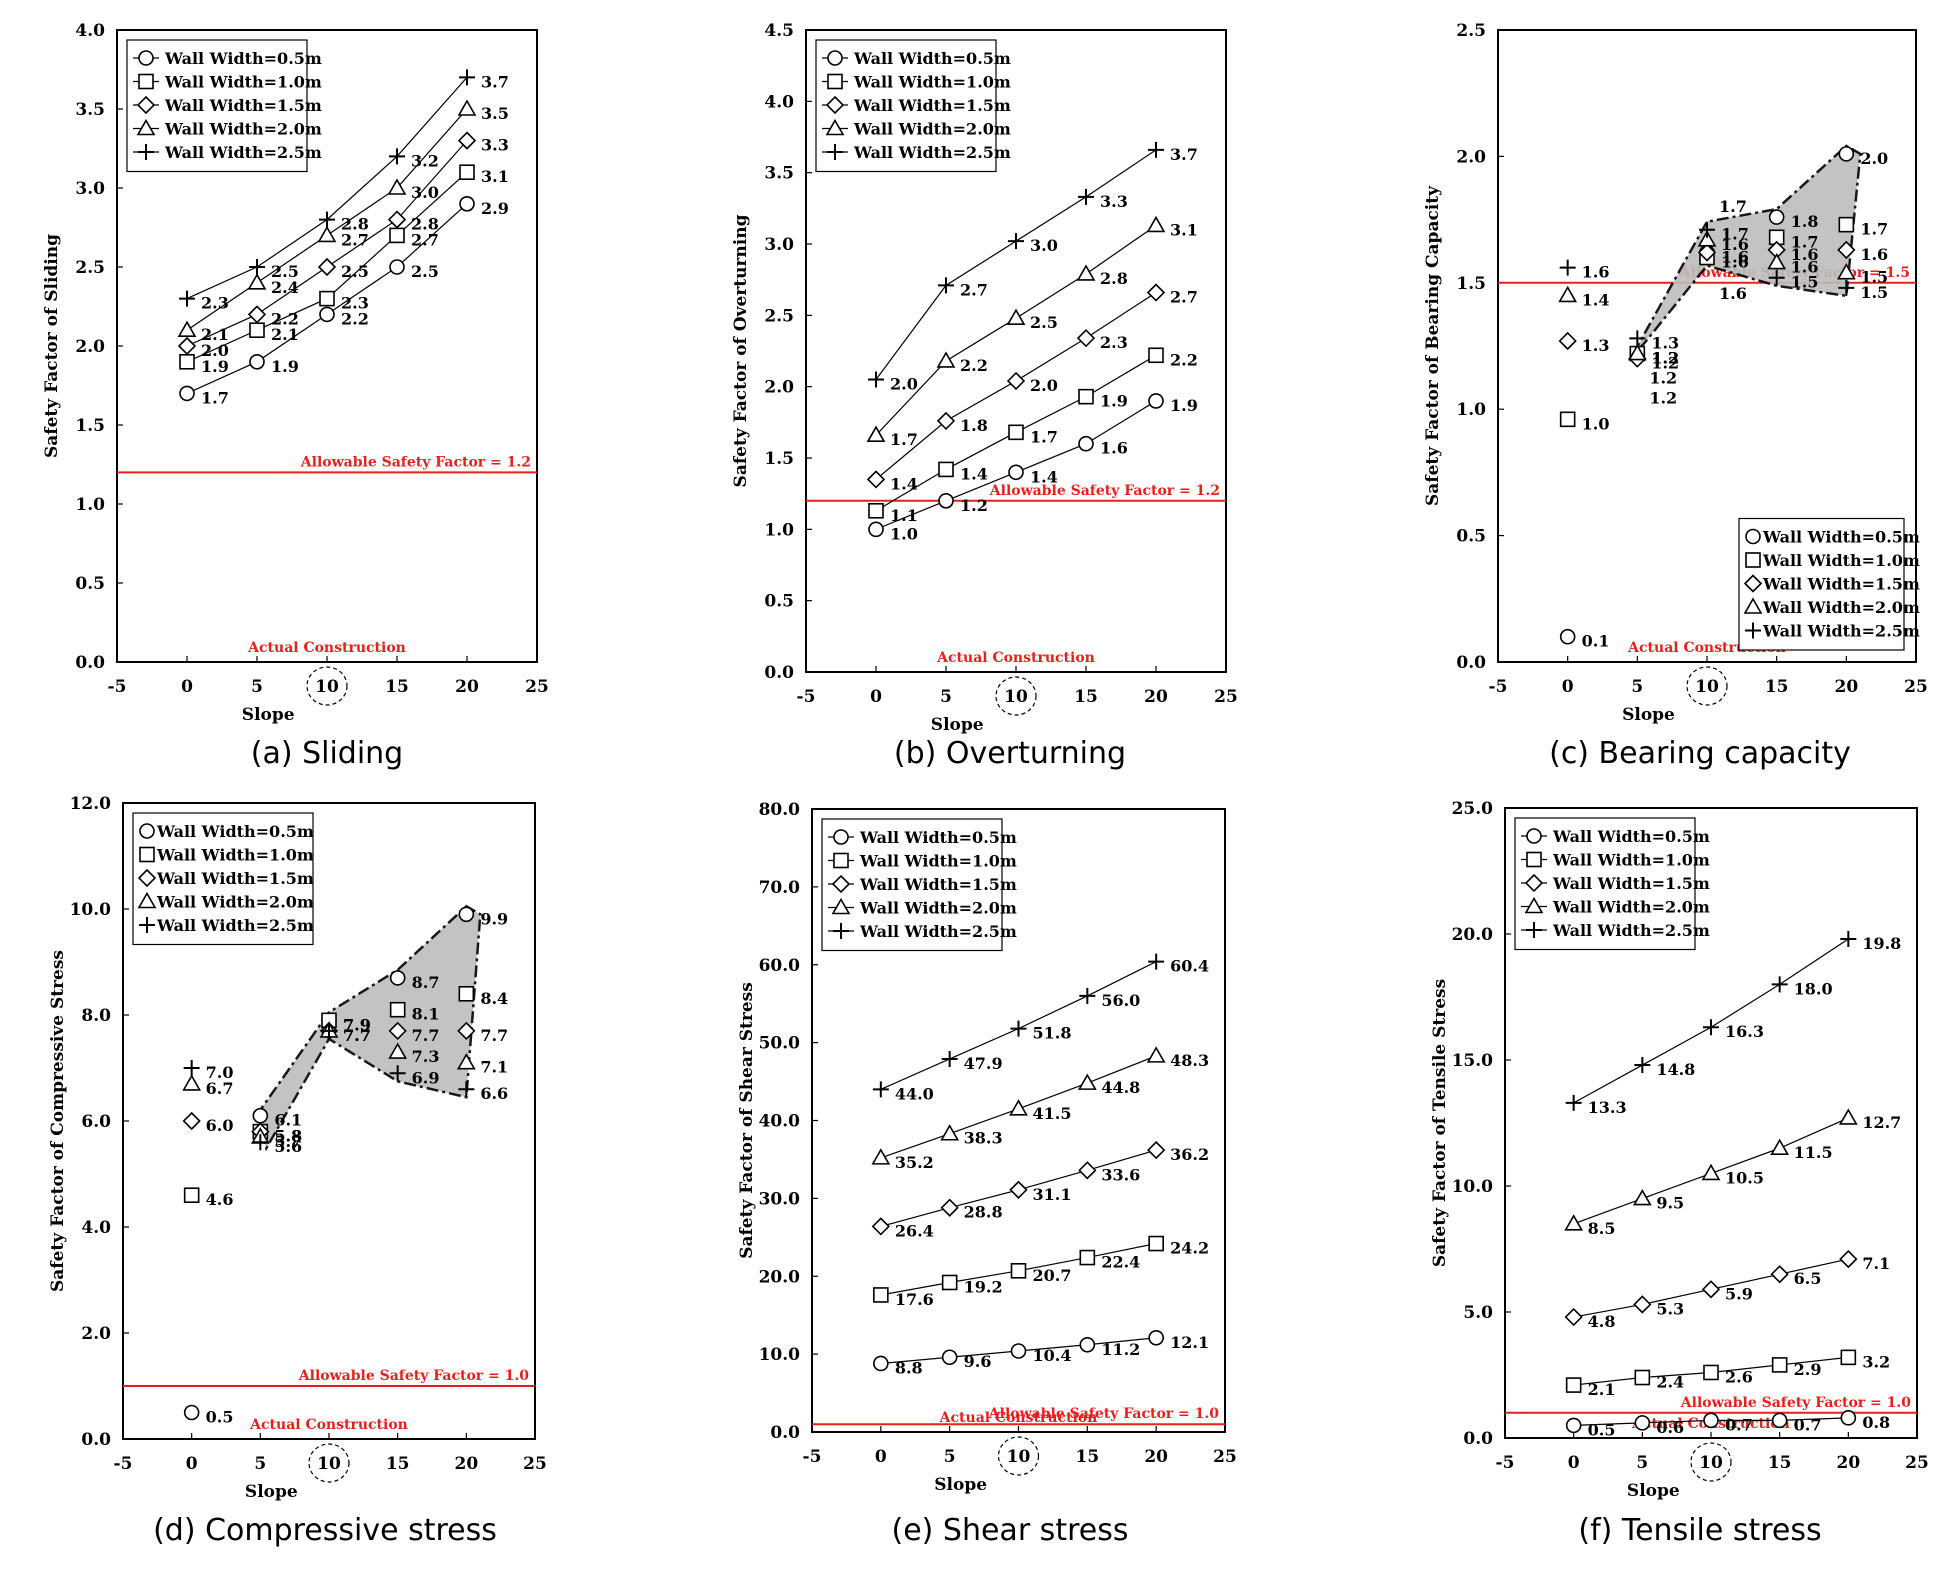  I want to click on data-label: 8.1, so click(426, 1014).